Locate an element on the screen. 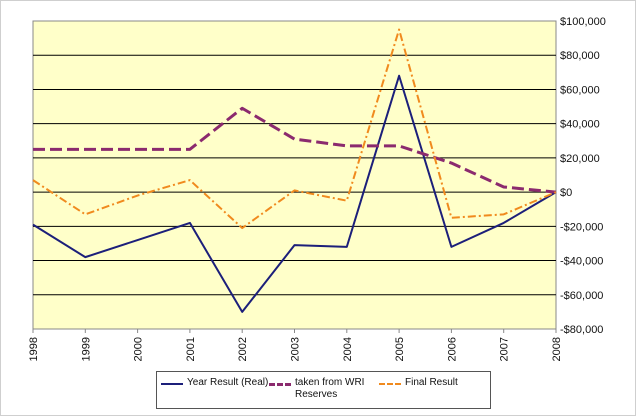  x-tick-label: 2000 is located at coordinates (139, 349).